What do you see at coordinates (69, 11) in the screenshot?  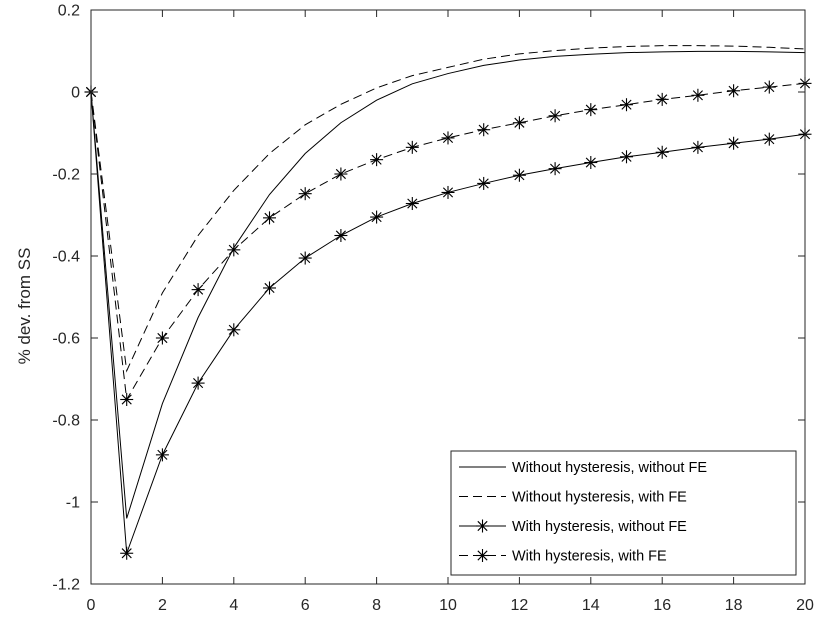 I see `y-tick-label: 0.2` at bounding box center [69, 11].